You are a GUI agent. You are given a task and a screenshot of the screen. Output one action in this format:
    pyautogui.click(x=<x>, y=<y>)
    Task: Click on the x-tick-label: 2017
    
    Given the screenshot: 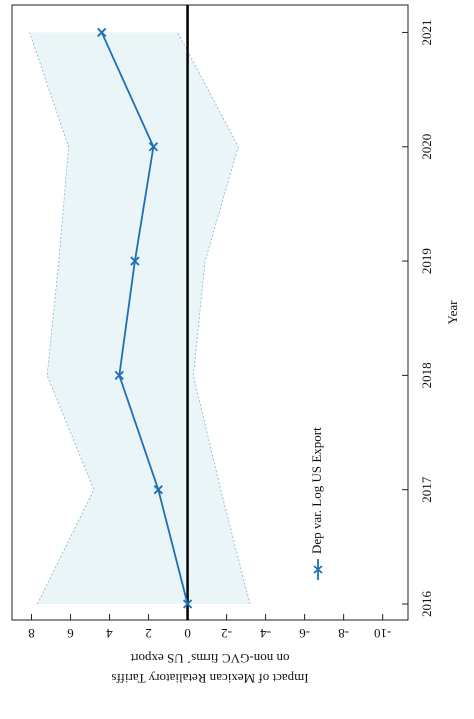 What is the action you would take?
    pyautogui.click(x=426, y=489)
    